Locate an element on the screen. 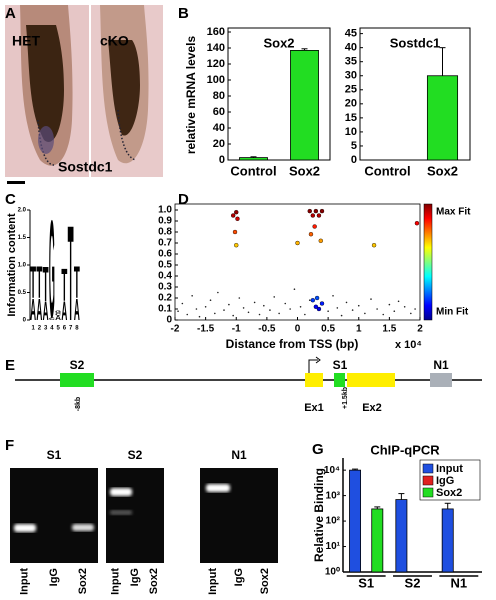 This screenshot has height=600, width=496. y-tick-label: 0.7 is located at coordinates (165, 243).